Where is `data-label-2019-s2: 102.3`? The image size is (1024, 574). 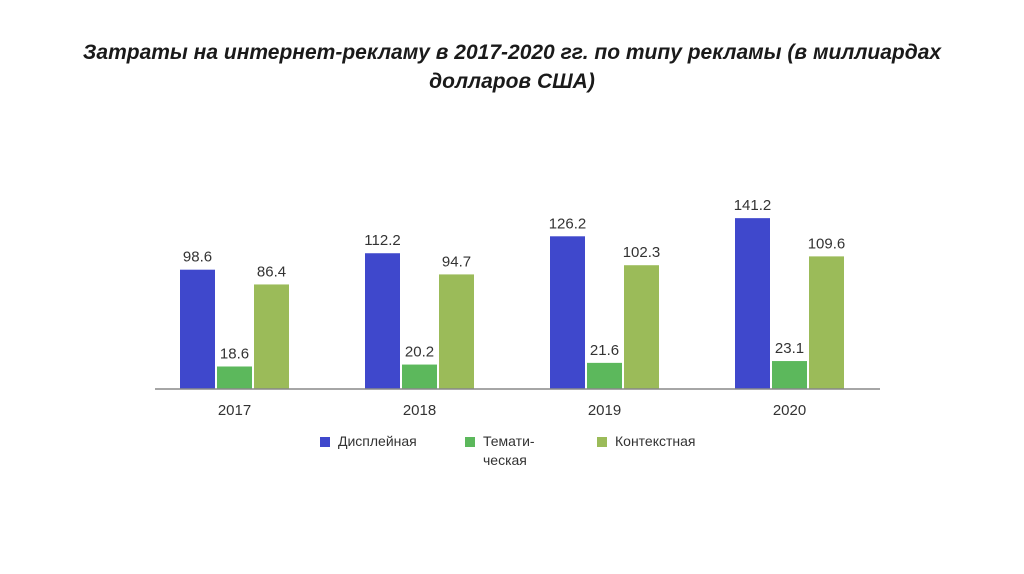
data-label-2019-s2: 102.3 is located at coordinates (642, 252).